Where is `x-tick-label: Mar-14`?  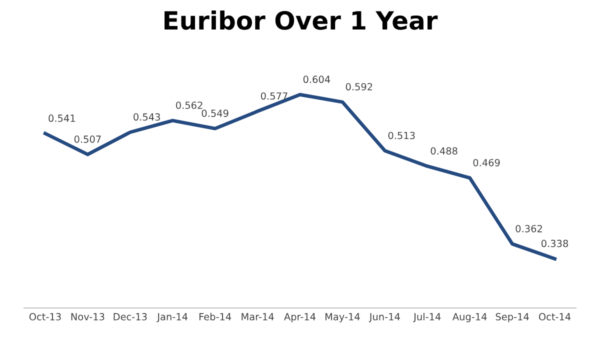 x-tick-label: Mar-14 is located at coordinates (258, 316).